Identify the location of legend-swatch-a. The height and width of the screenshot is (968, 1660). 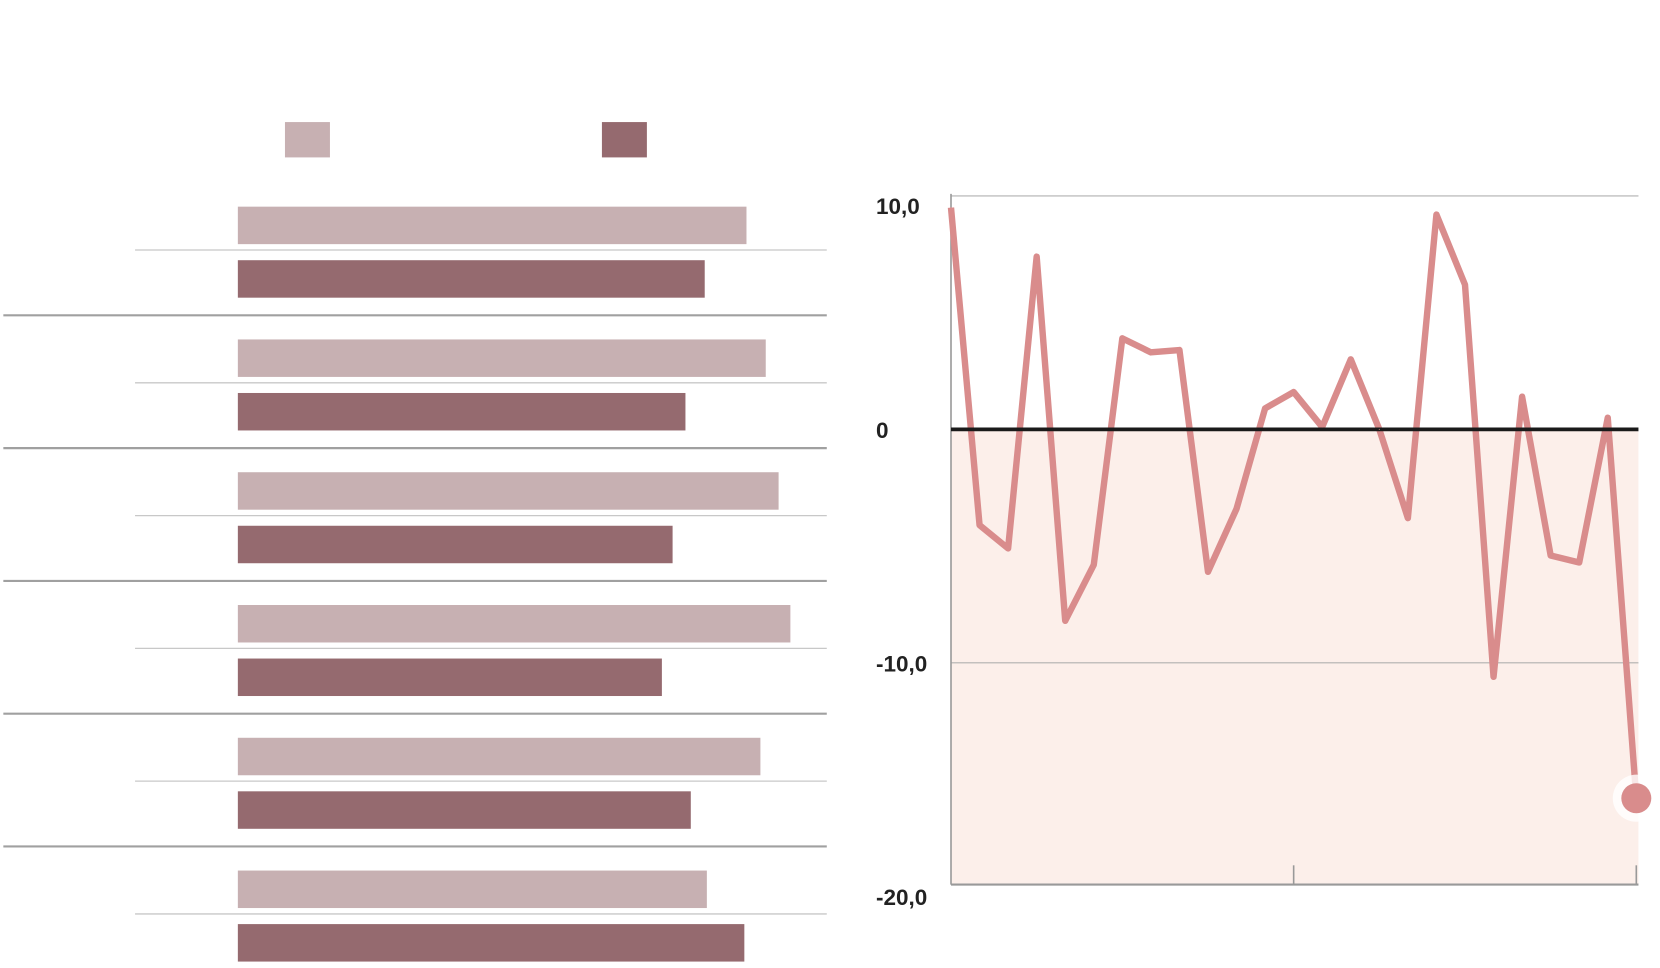
(307, 140).